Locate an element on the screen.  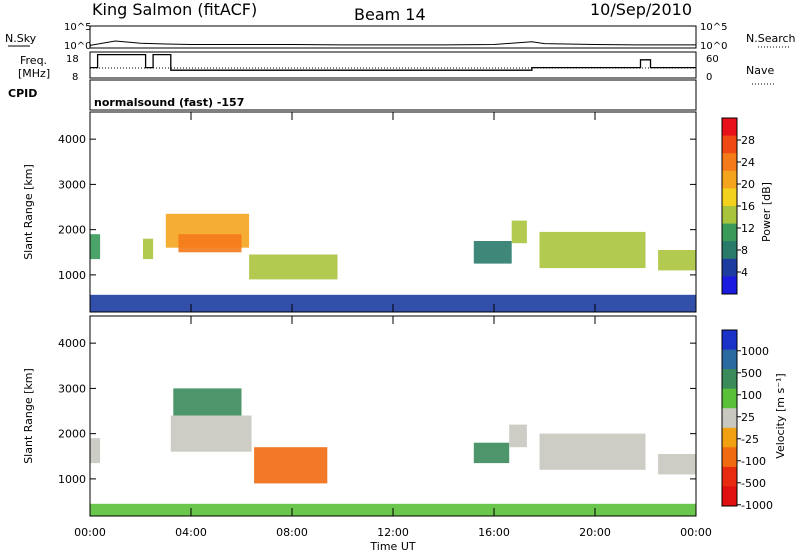
power-colorbar-label: Power [dB] is located at coordinates (766, 212).